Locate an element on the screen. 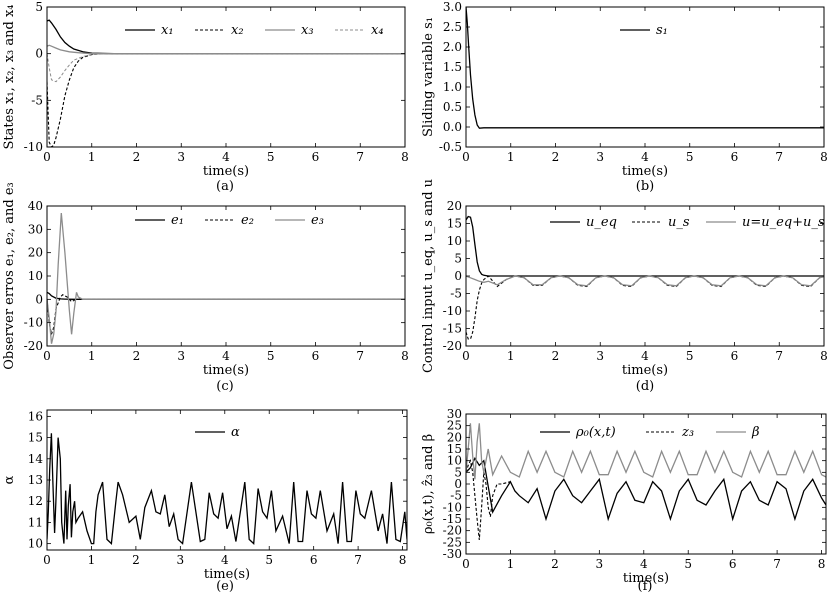 This screenshot has height=604, width=830. y-tick-label: 0.5 is located at coordinates (452, 107).